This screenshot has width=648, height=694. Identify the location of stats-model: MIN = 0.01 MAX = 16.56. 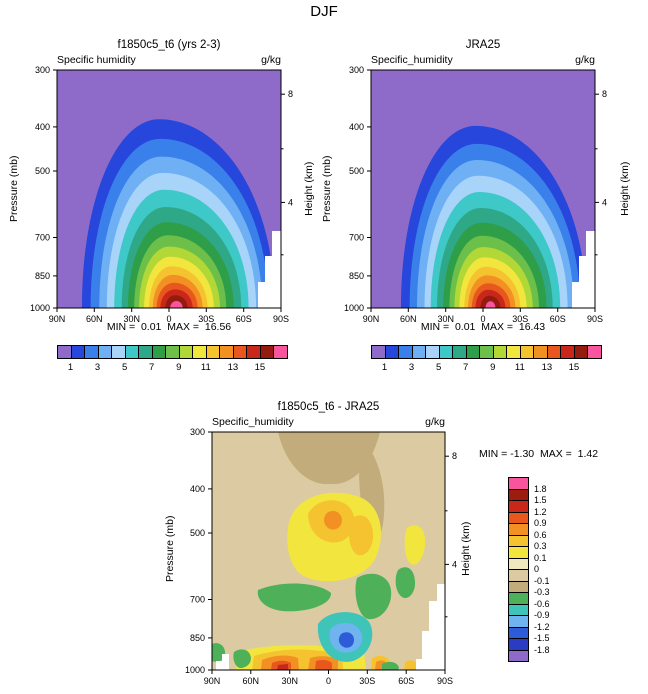
(169, 327).